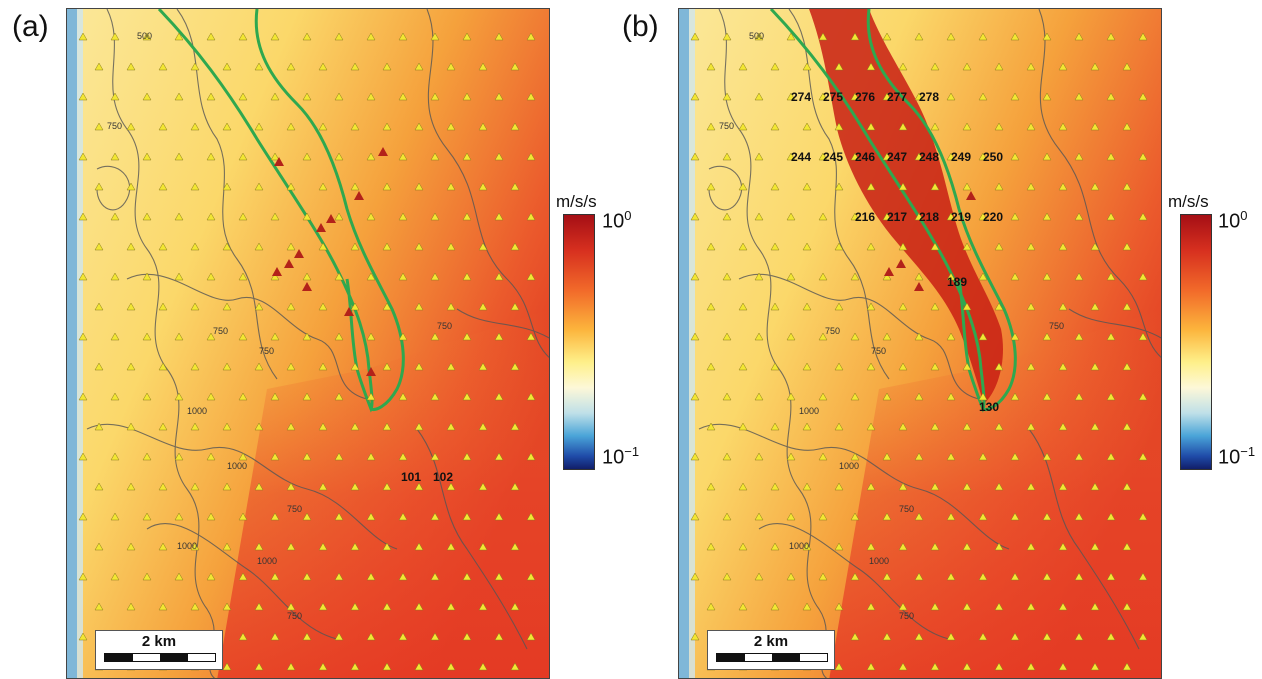  Describe the element at coordinates (930, 241) in the screenshot. I see `map-b-highlight-stations` at that location.